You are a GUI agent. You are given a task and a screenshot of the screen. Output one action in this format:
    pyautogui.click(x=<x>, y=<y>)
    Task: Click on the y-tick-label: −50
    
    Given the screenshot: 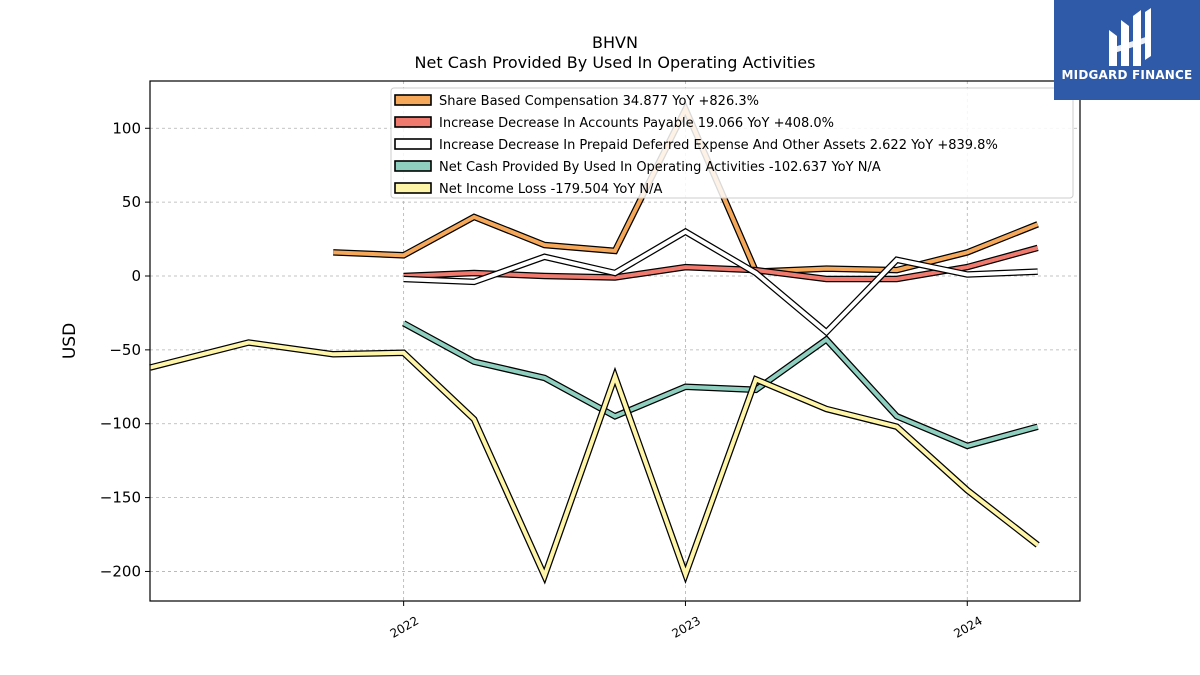 What is the action you would take?
    pyautogui.click(x=125, y=350)
    